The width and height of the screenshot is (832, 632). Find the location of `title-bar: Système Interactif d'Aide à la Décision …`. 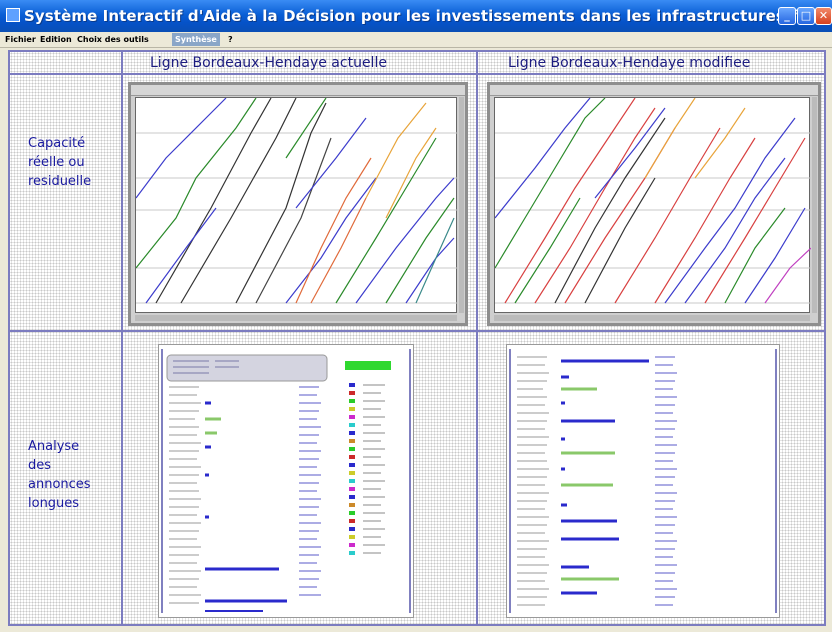

title-bar: Système Interactif d'Aide à la Décision … is located at coordinates (416, 16).